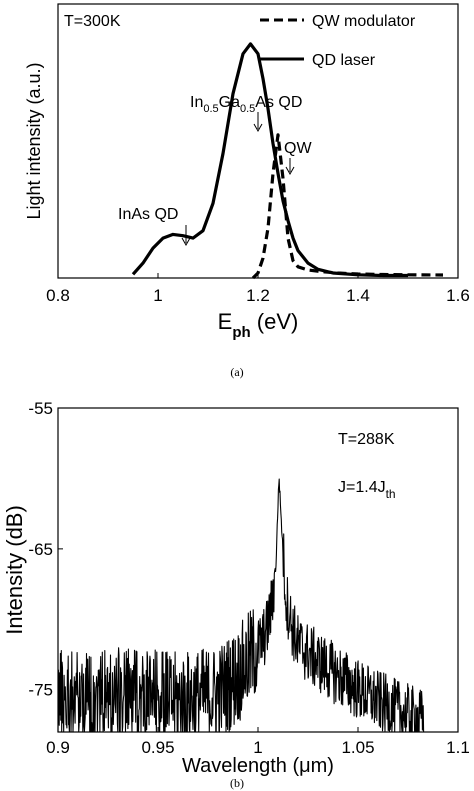  What do you see at coordinates (92, 21) in the screenshot?
I see `temperature-label-a: T=300K` at bounding box center [92, 21].